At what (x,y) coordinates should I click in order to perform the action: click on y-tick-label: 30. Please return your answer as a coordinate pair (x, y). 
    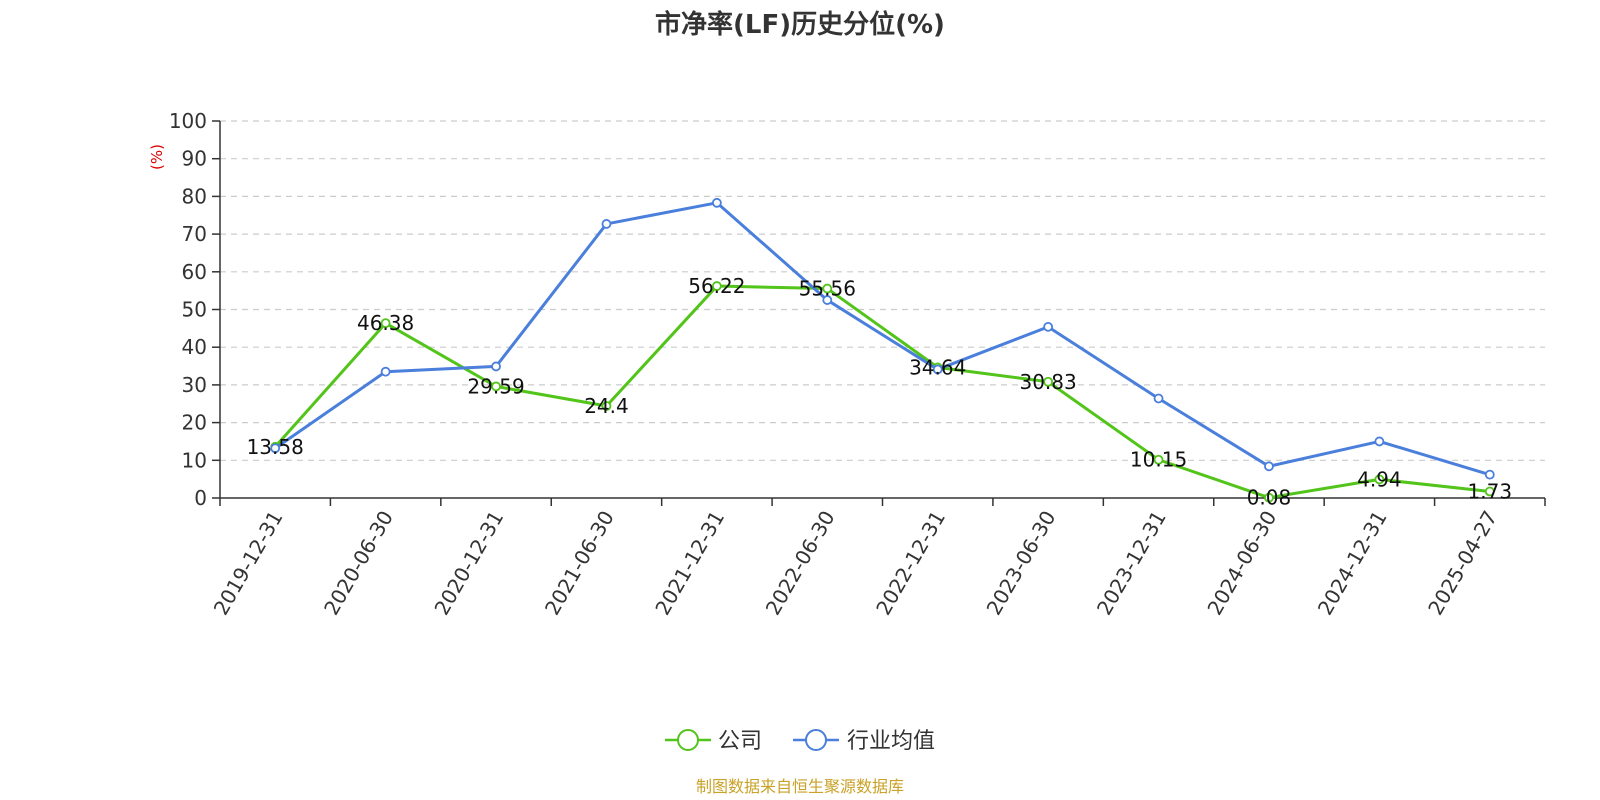
    Looking at the image, I should click on (194, 385).